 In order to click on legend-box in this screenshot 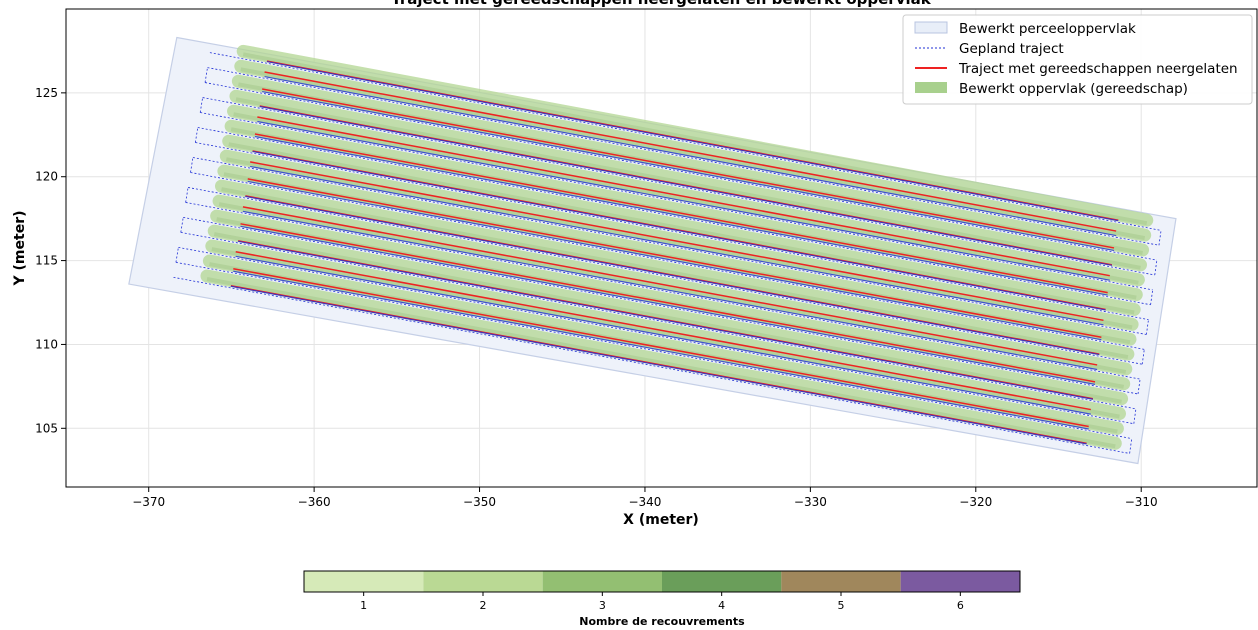, I will do `click(1077, 59)`.